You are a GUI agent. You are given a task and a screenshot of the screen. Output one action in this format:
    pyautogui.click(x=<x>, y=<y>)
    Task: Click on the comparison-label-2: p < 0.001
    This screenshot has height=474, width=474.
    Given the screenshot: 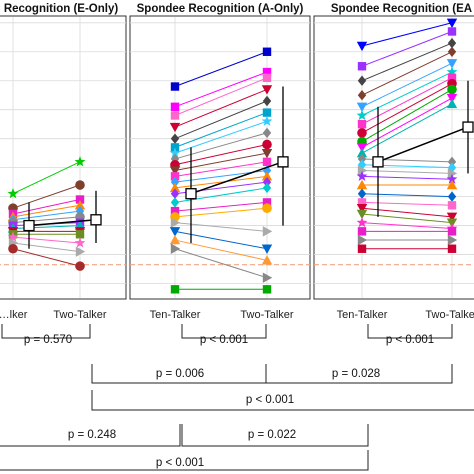 What is the action you would take?
    pyautogui.click(x=224, y=340)
    